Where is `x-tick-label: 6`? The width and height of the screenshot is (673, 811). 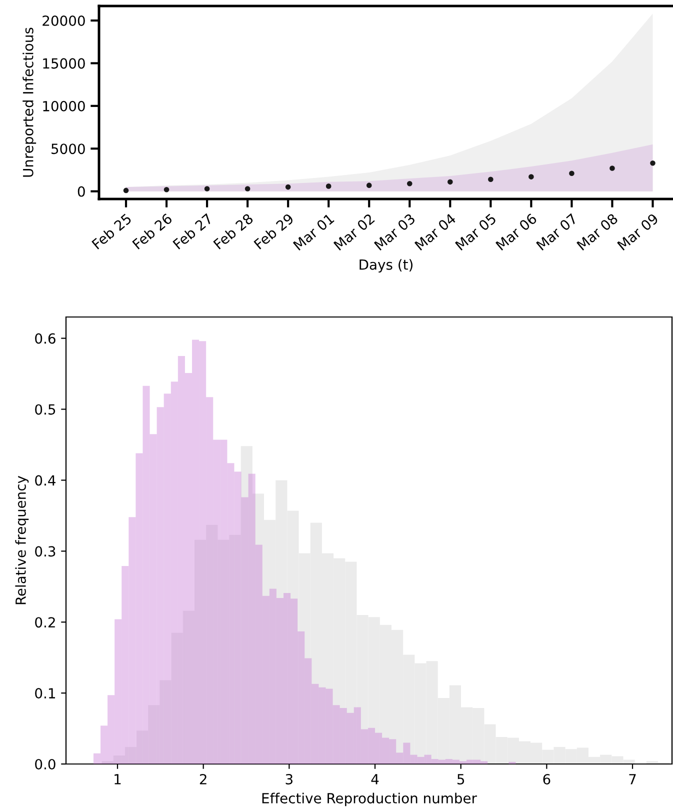
x-tick-label: 6 is located at coordinates (546, 779).